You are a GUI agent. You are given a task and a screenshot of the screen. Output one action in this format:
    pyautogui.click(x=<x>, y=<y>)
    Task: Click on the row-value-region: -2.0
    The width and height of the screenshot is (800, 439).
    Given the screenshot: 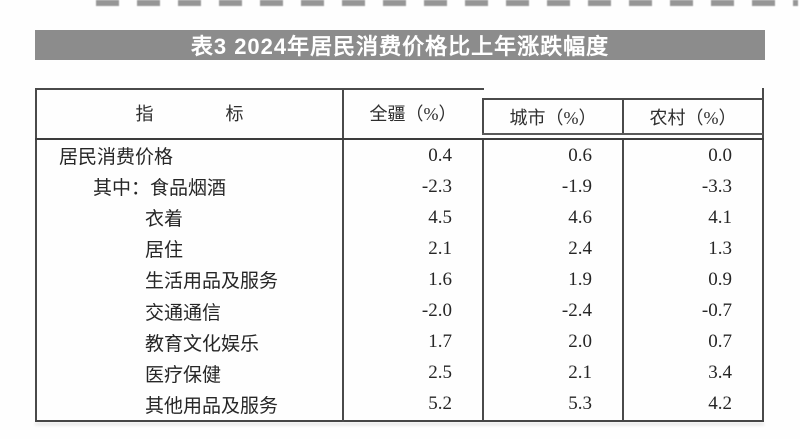 What is the action you would take?
    pyautogui.click(x=436, y=311)
    